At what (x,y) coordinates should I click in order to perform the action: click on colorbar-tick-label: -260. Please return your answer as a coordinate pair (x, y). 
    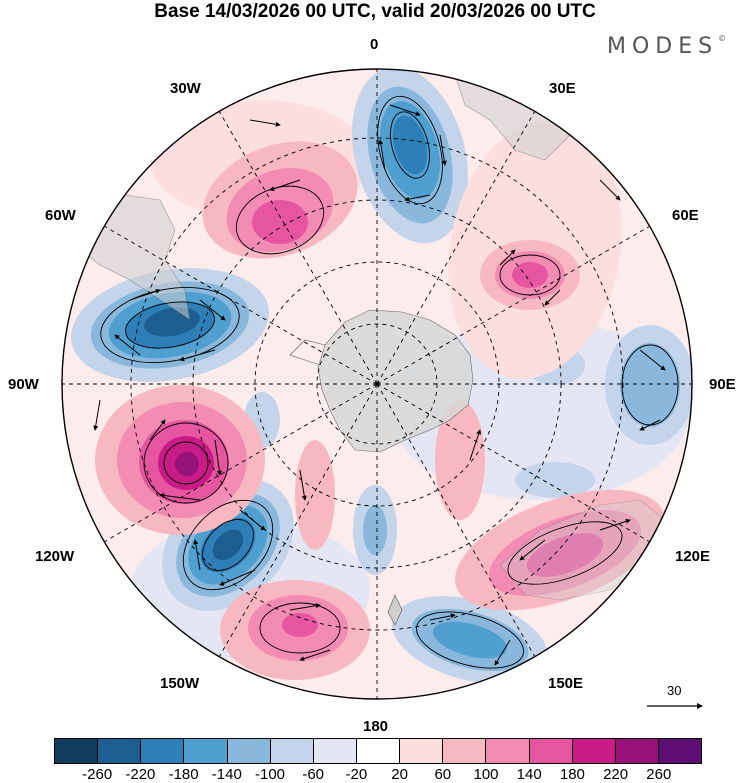
    Looking at the image, I should click on (97, 774).